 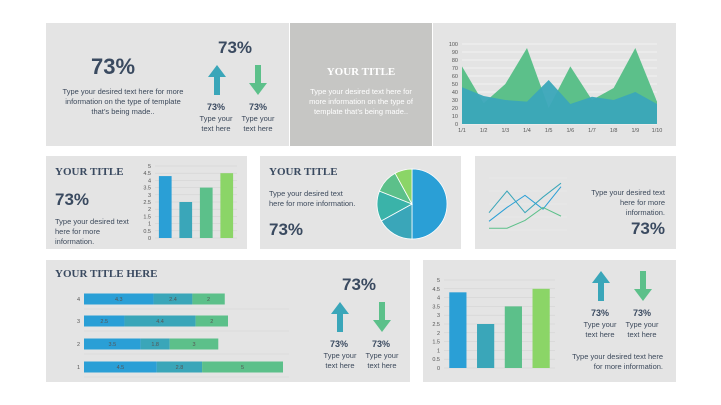 I want to click on x-tick-label: 1/10, so click(x=657, y=131).